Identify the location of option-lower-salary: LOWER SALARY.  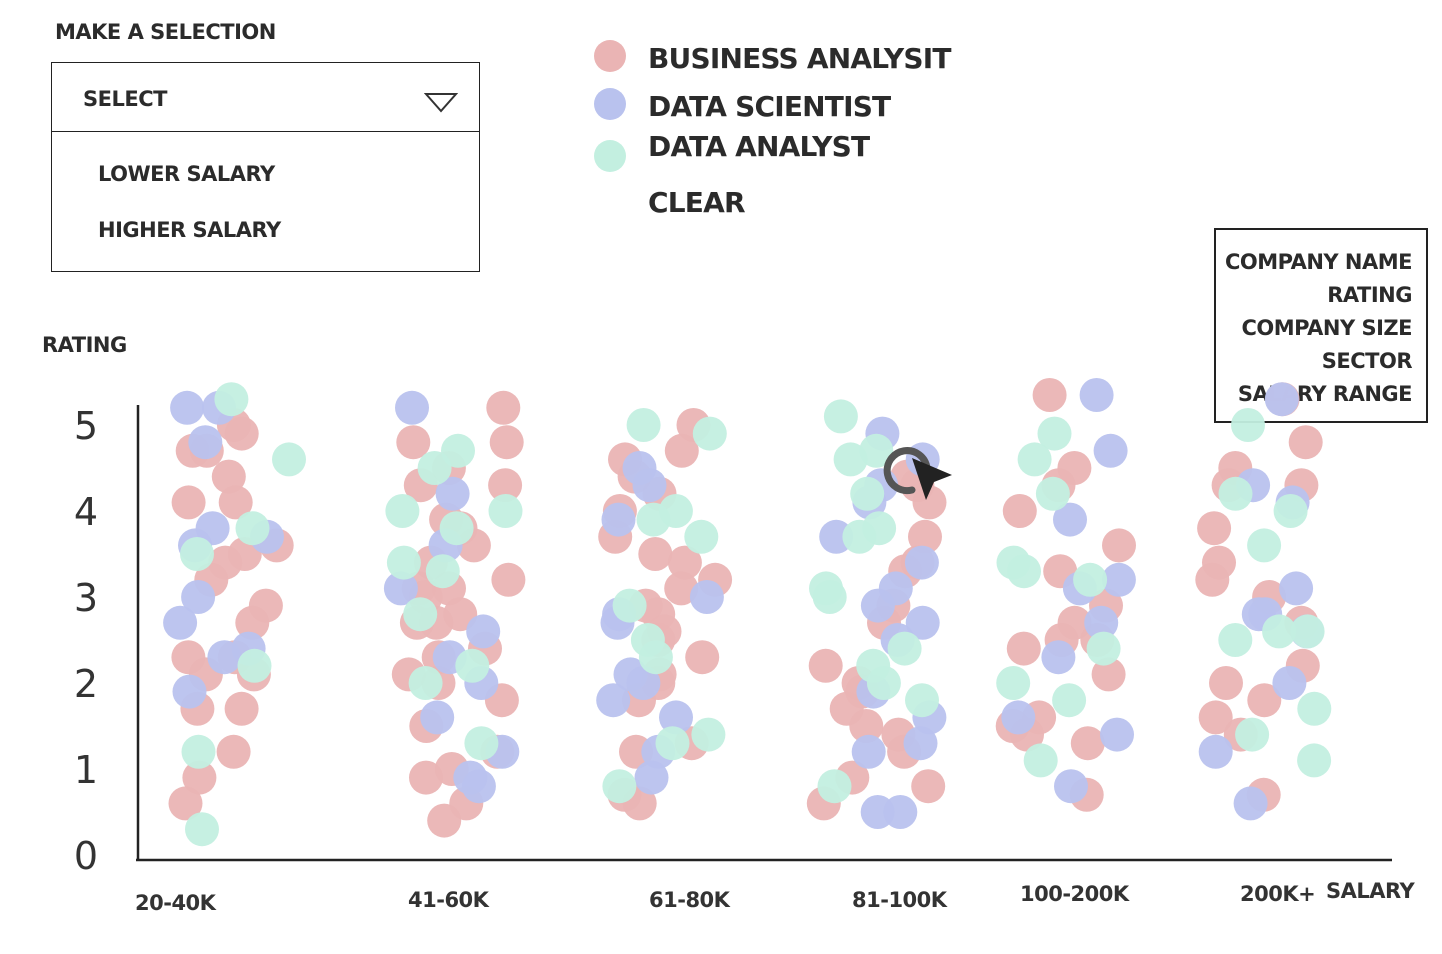
(186, 174).